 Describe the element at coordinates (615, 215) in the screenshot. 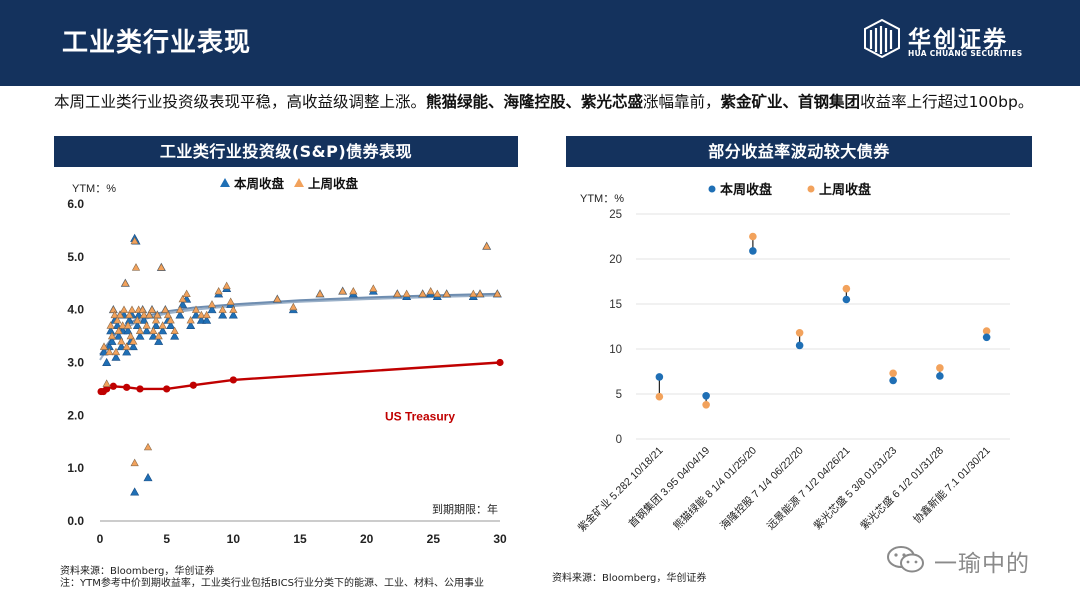

I see `y-tick-label: 25` at that location.